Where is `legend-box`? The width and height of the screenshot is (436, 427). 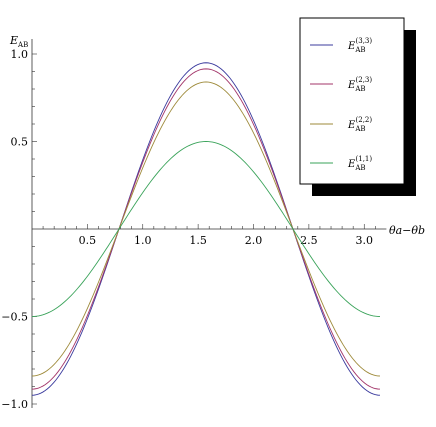
legend-box is located at coordinates (352, 101).